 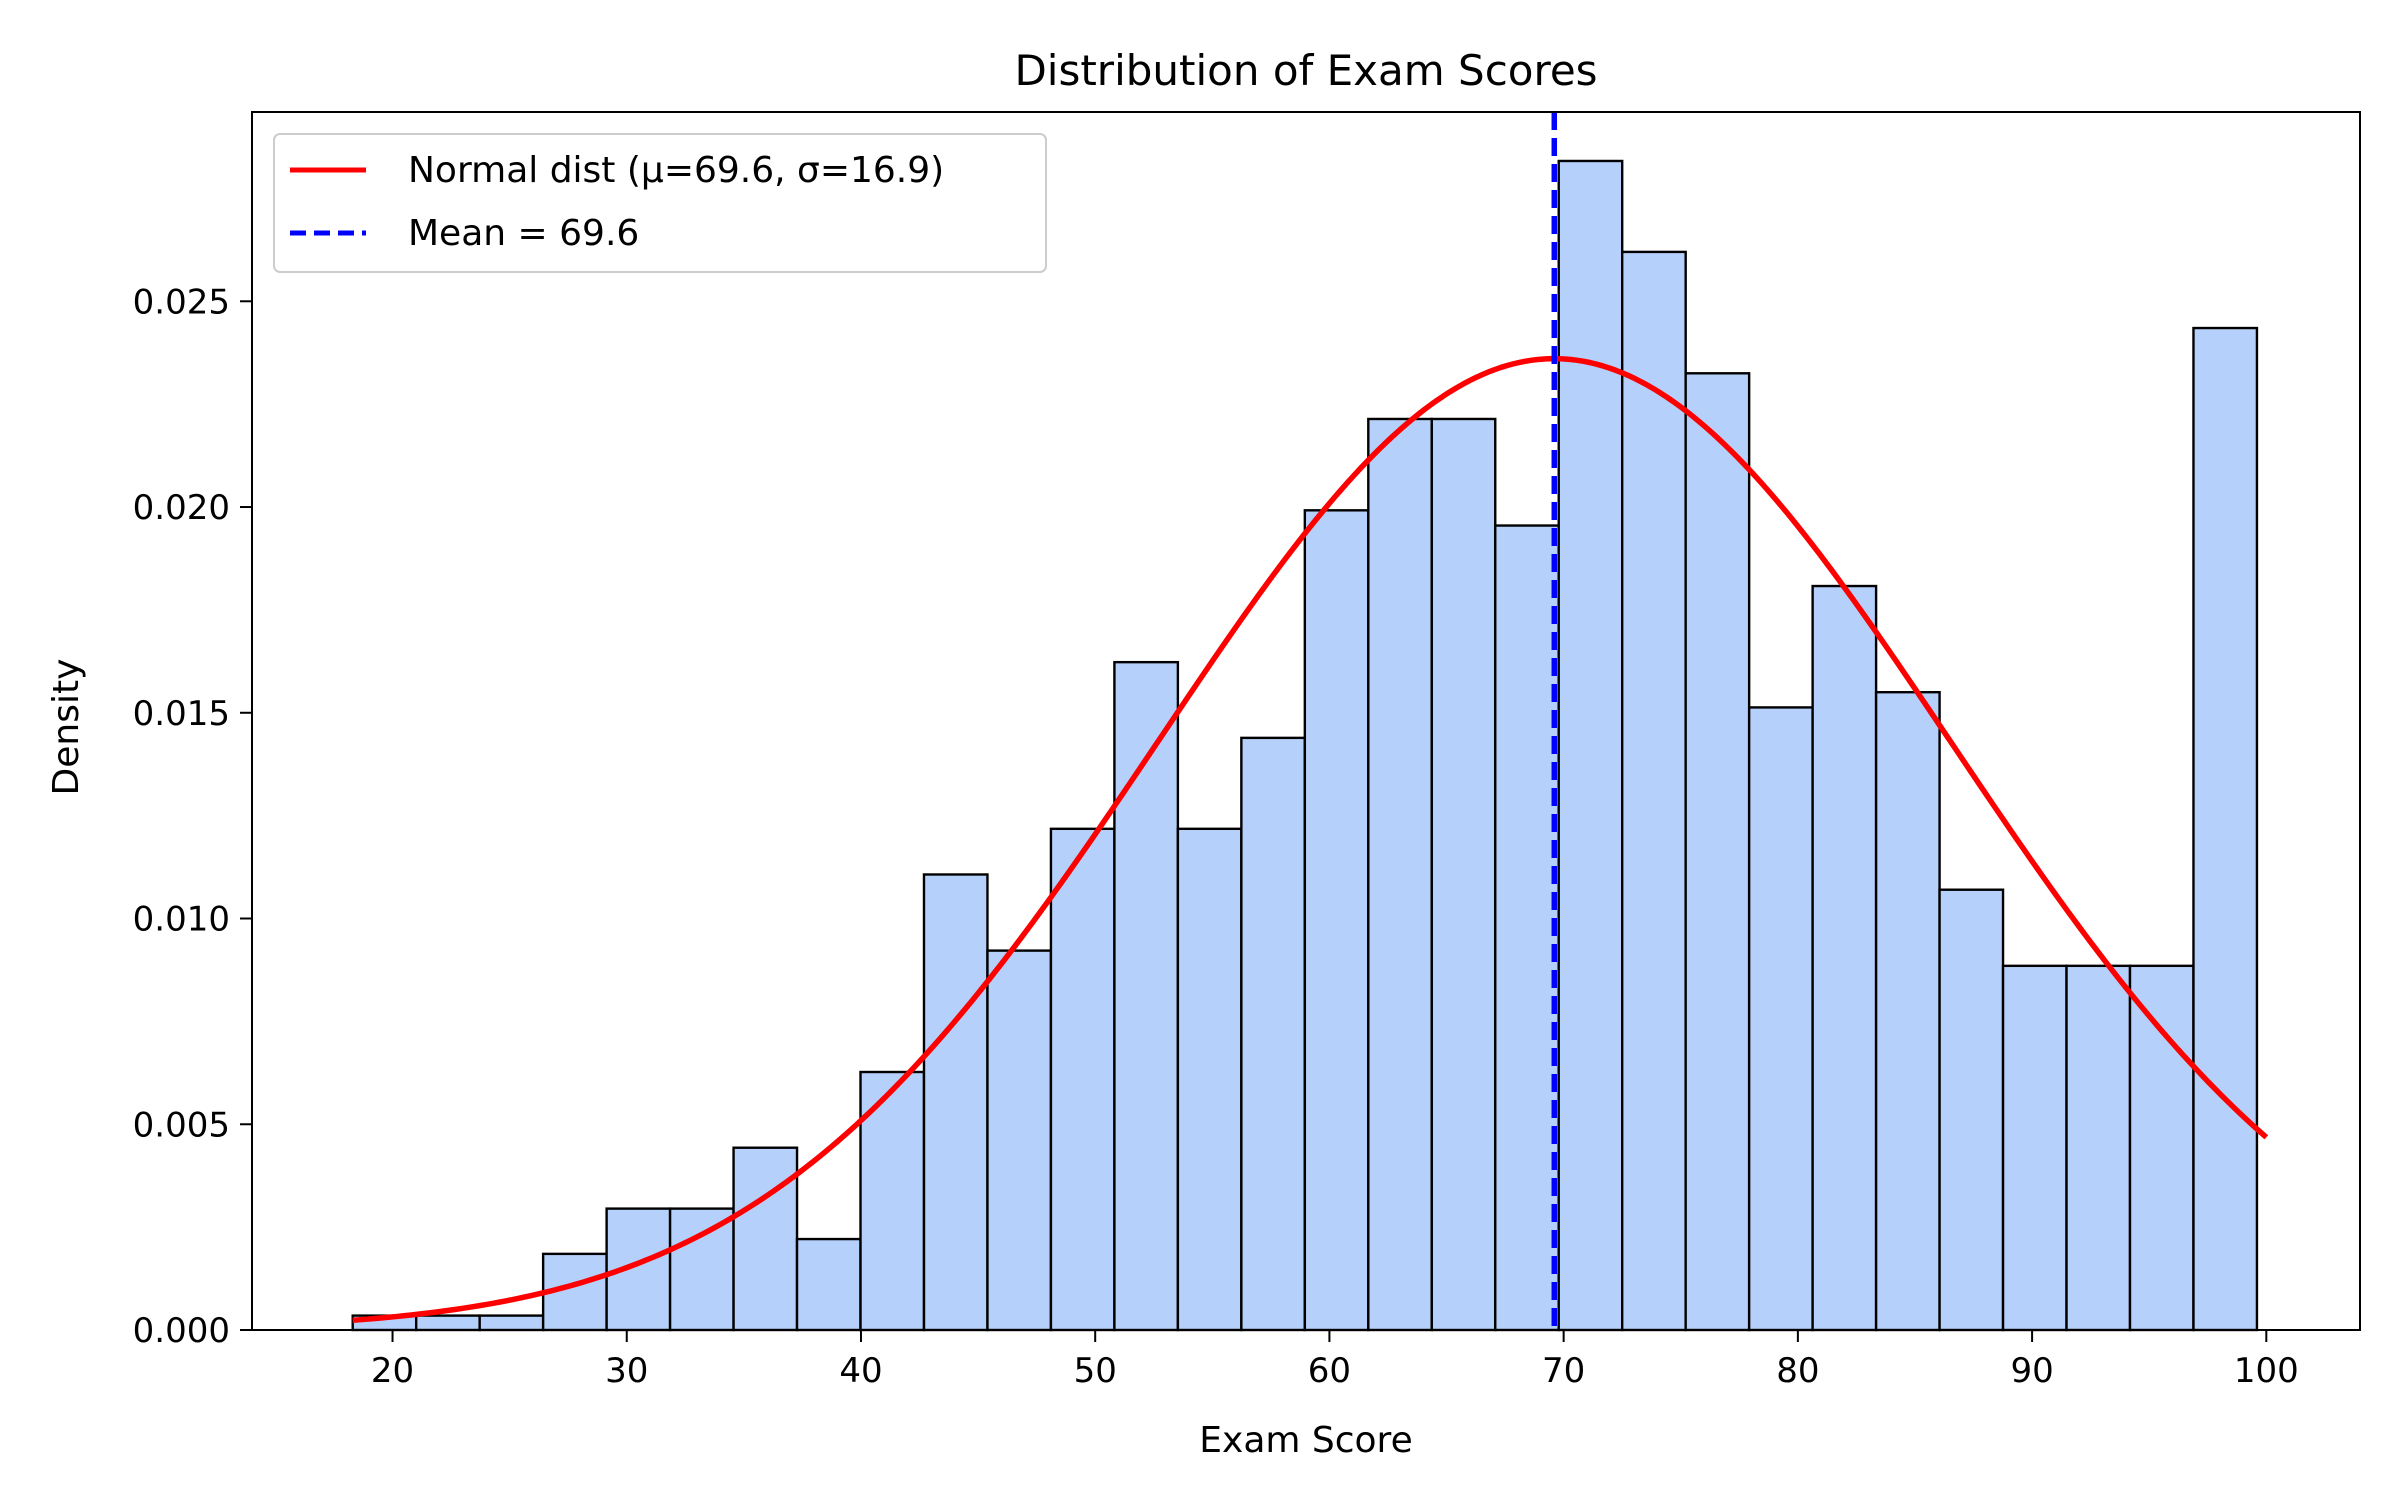 What do you see at coordinates (181, 714) in the screenshot?
I see `y-tick-label: 0.015` at bounding box center [181, 714].